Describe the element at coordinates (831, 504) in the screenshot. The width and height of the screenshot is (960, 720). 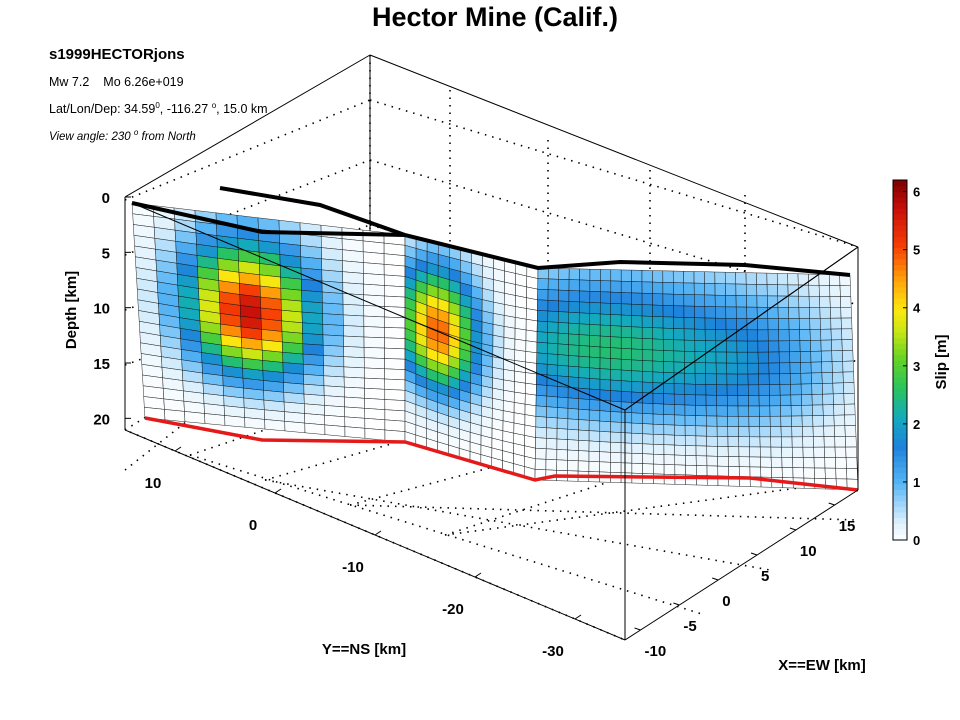
I see `ew-tick` at that location.